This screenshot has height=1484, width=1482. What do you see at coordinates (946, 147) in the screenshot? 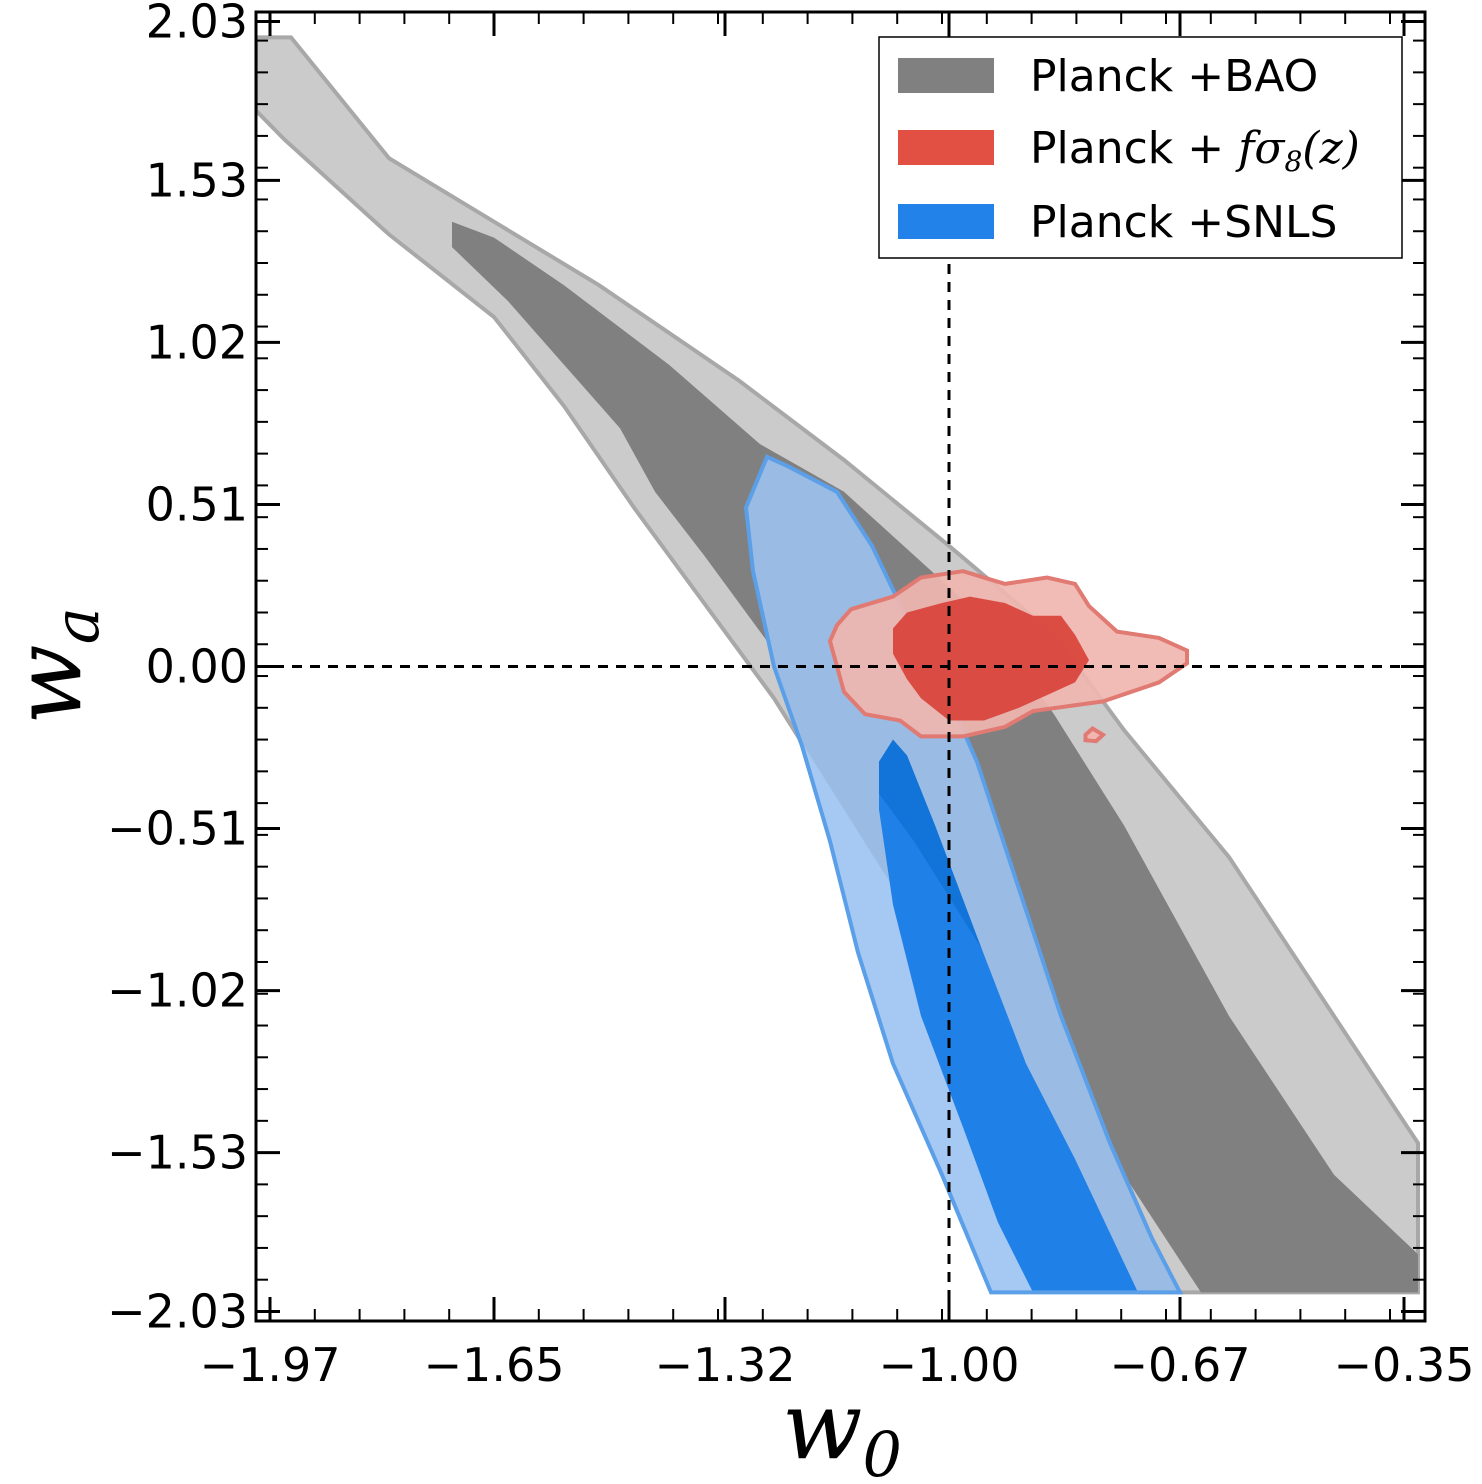
I see `legend-swatch-fsigma8` at bounding box center [946, 147].